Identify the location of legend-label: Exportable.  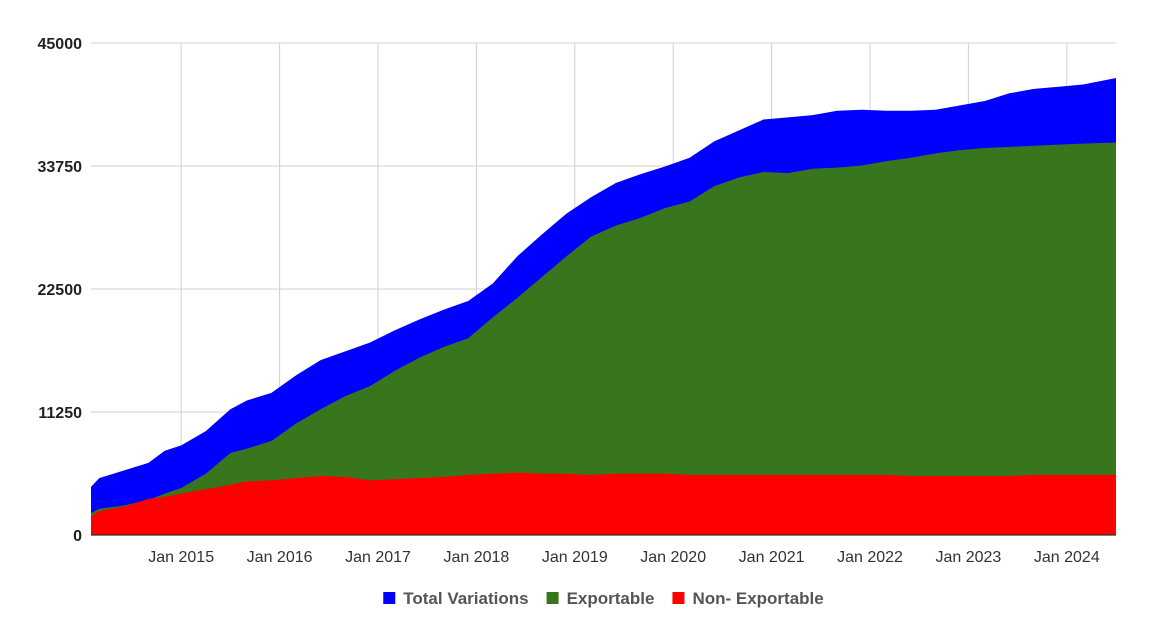
(611, 598).